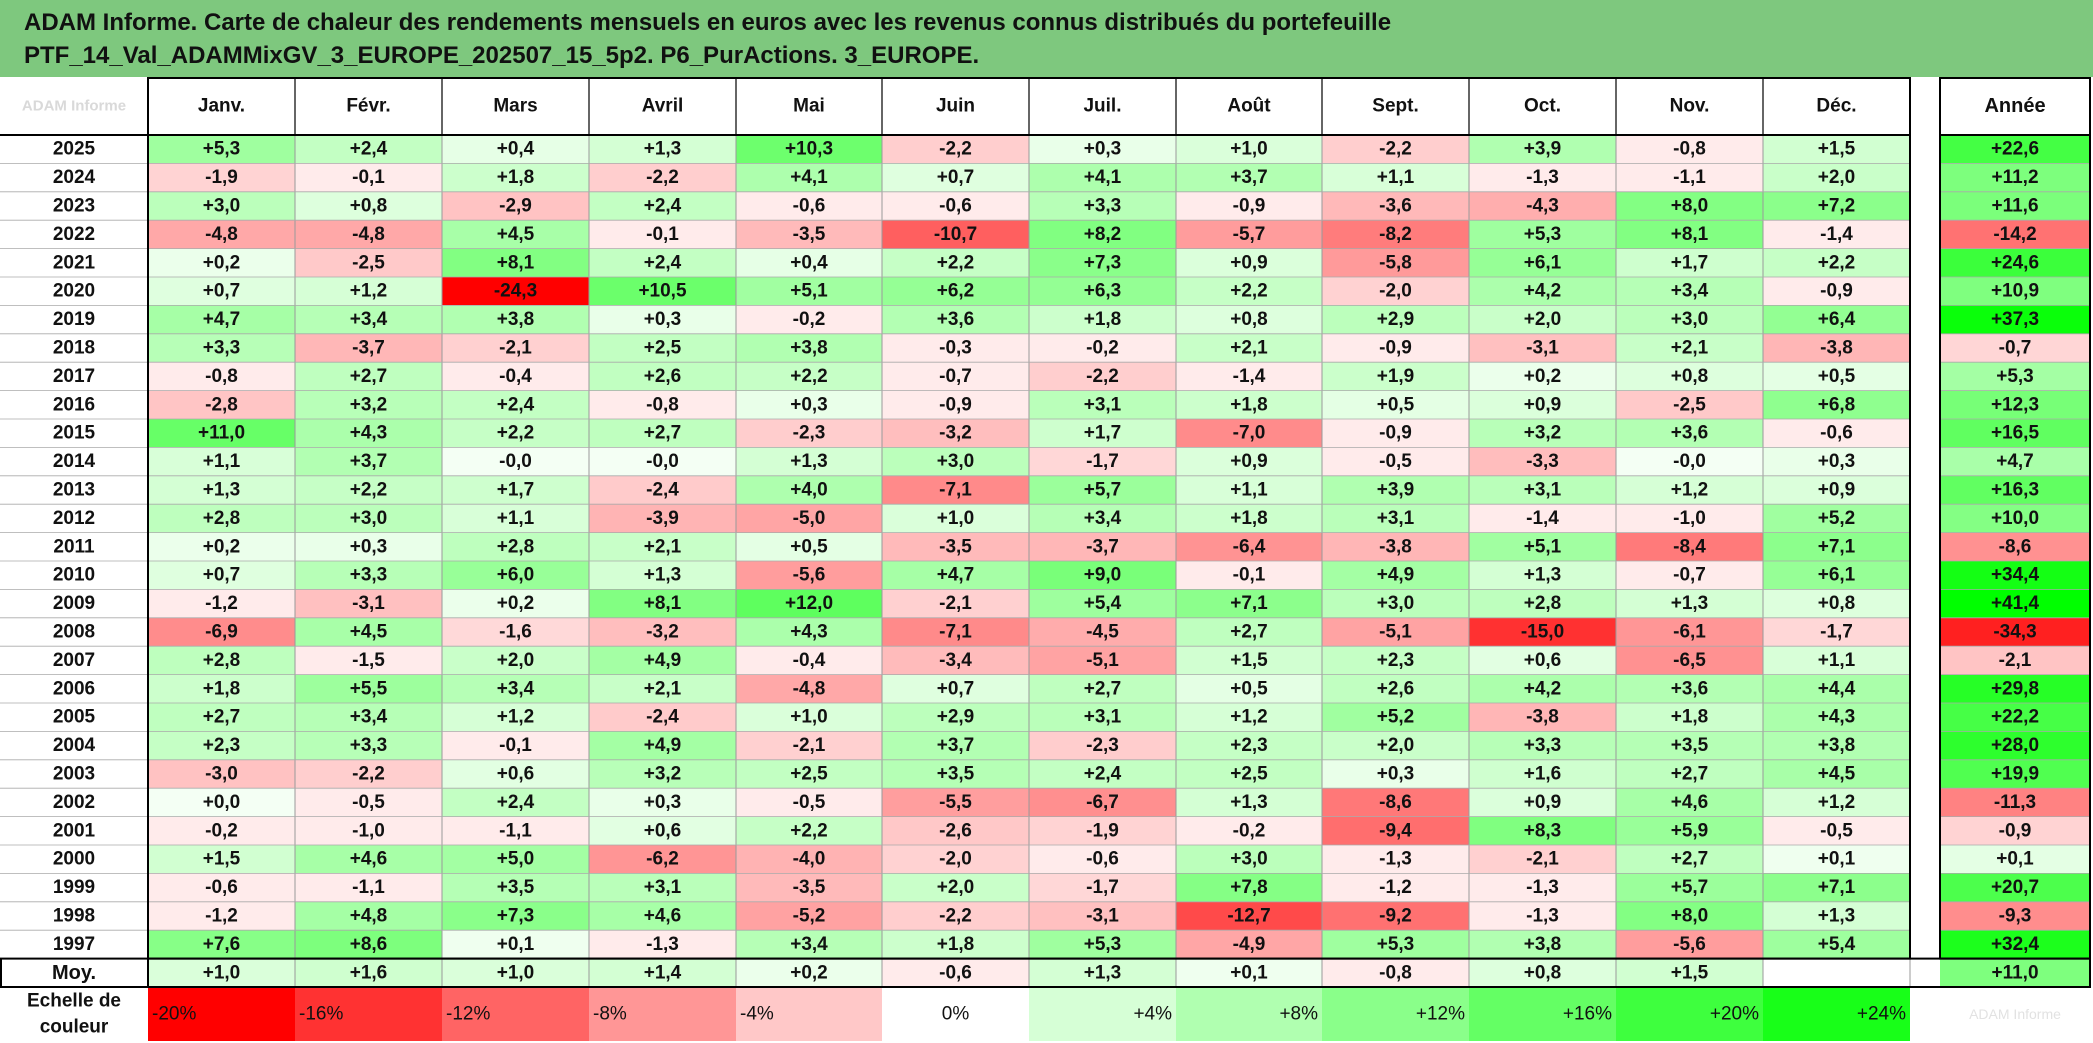  I want to click on scale-step-label: -4%, so click(757, 1014).